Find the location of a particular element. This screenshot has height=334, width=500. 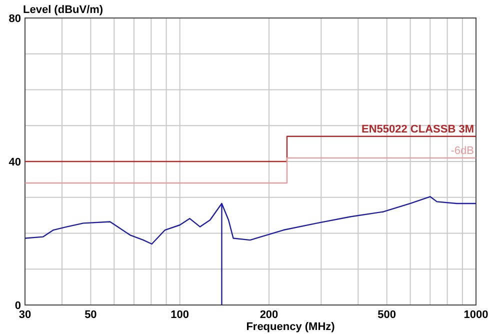

y-tick-label: 80 is located at coordinates (14, 19).